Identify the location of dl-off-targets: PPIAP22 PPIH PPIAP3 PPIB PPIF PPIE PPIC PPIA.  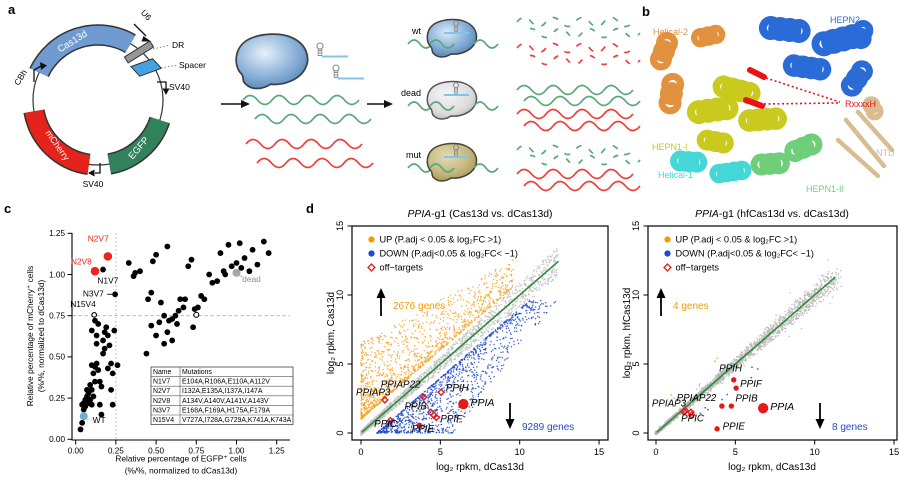
(425, 406).